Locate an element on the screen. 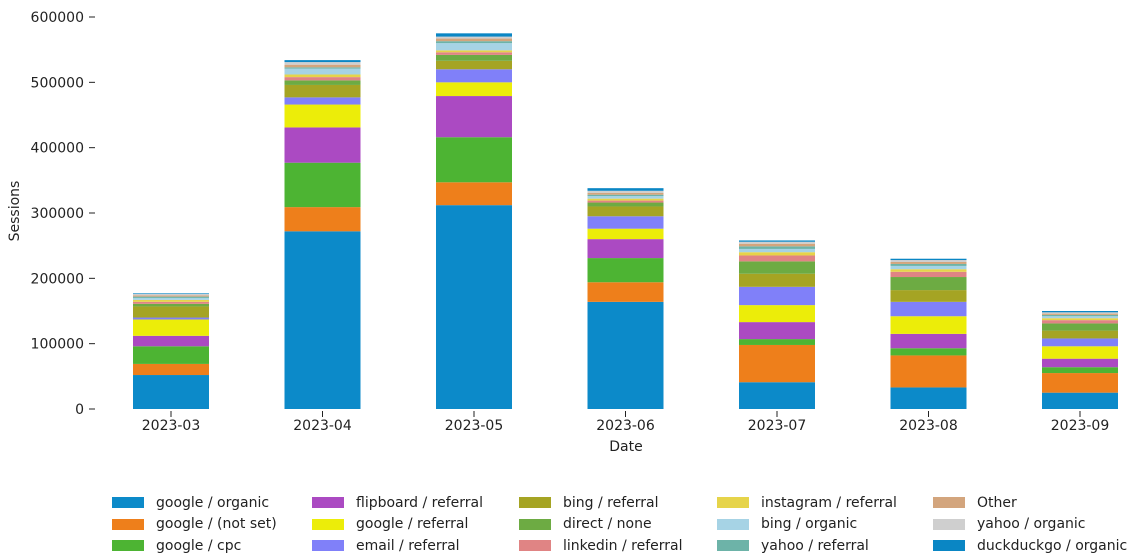 This screenshot has height=559, width=1143. legend-item: instagram / referral is located at coordinates (825, 503).